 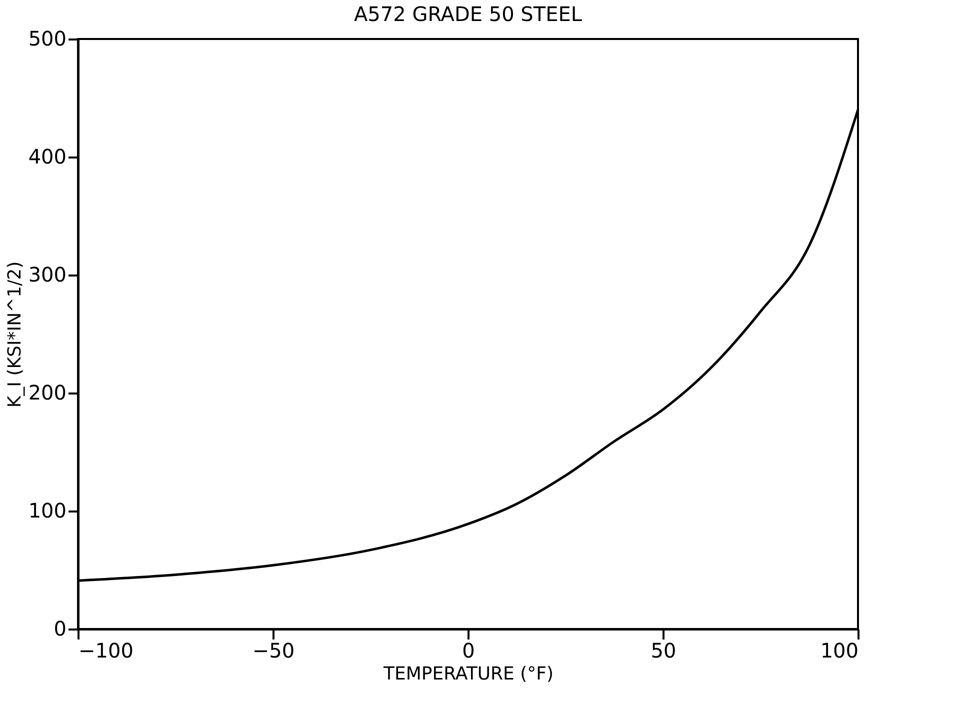 What do you see at coordinates (468, 674) in the screenshot?
I see `x-axis-title: TEMPERATURE (°F)` at bounding box center [468, 674].